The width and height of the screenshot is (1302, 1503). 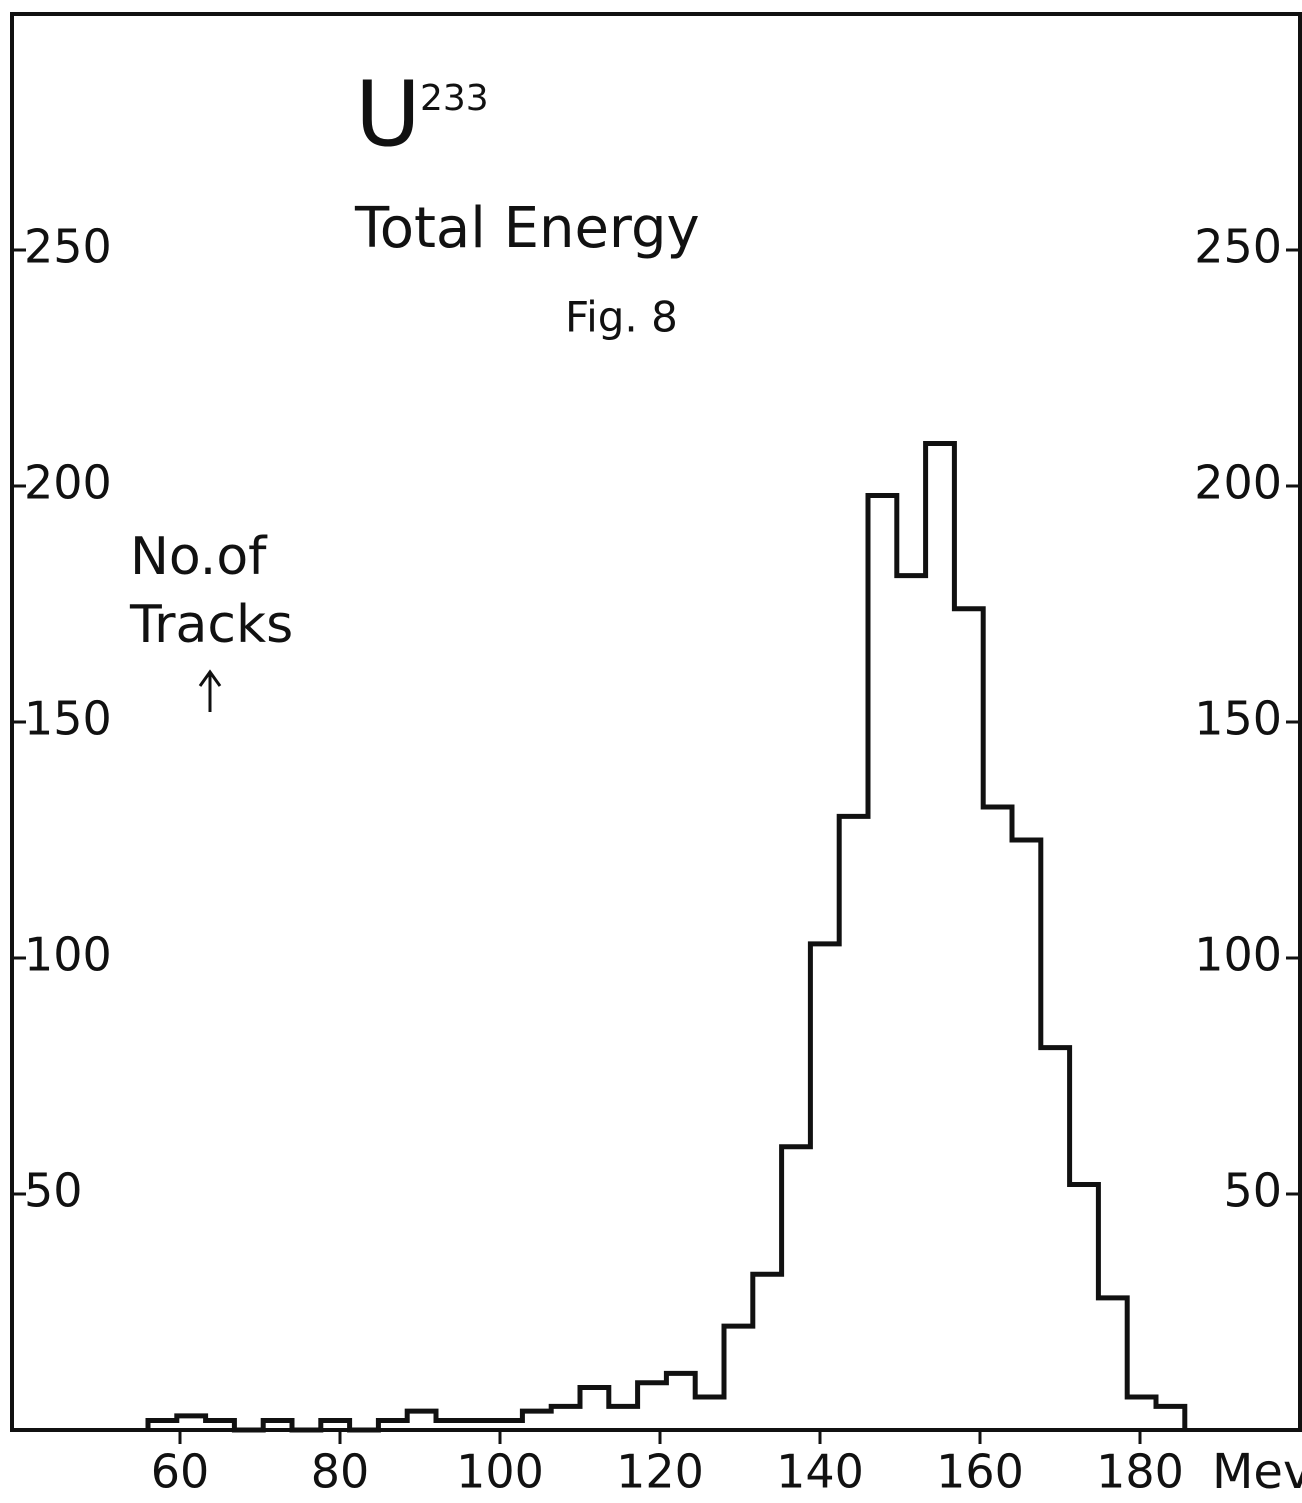 I want to click on y-tick-label: 150, so click(x=68, y=719).